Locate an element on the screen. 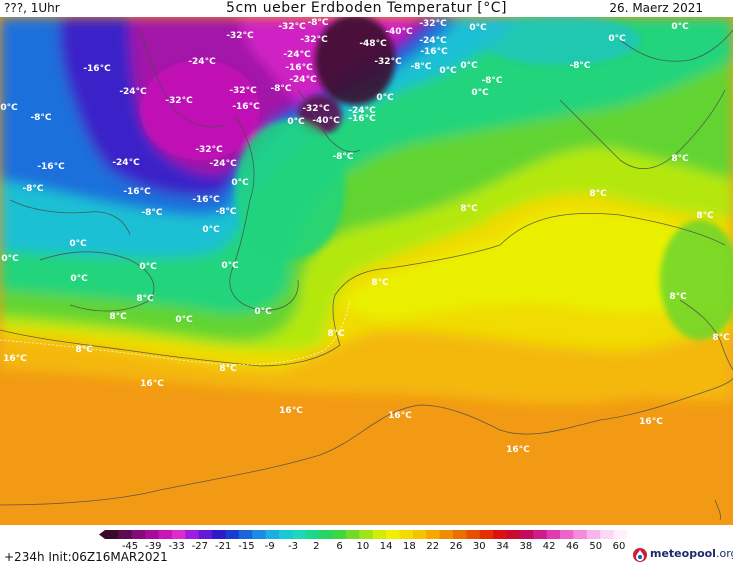 Image resolution: width=733 pixels, height=566 pixels. green-patch-ne is located at coordinates (696, 280).